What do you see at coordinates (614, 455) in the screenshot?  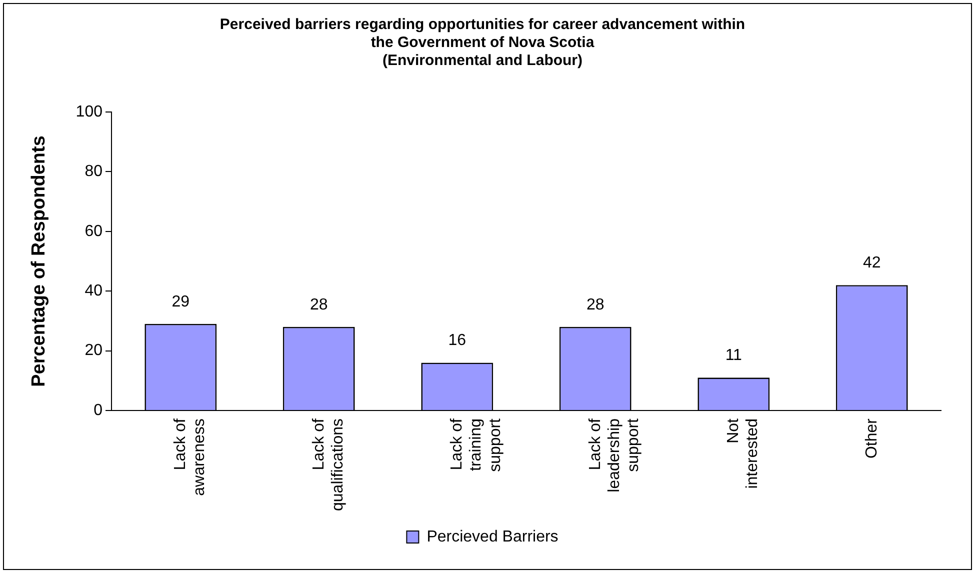 I see `x-tick-label: Lack of leadership support` at bounding box center [614, 455].